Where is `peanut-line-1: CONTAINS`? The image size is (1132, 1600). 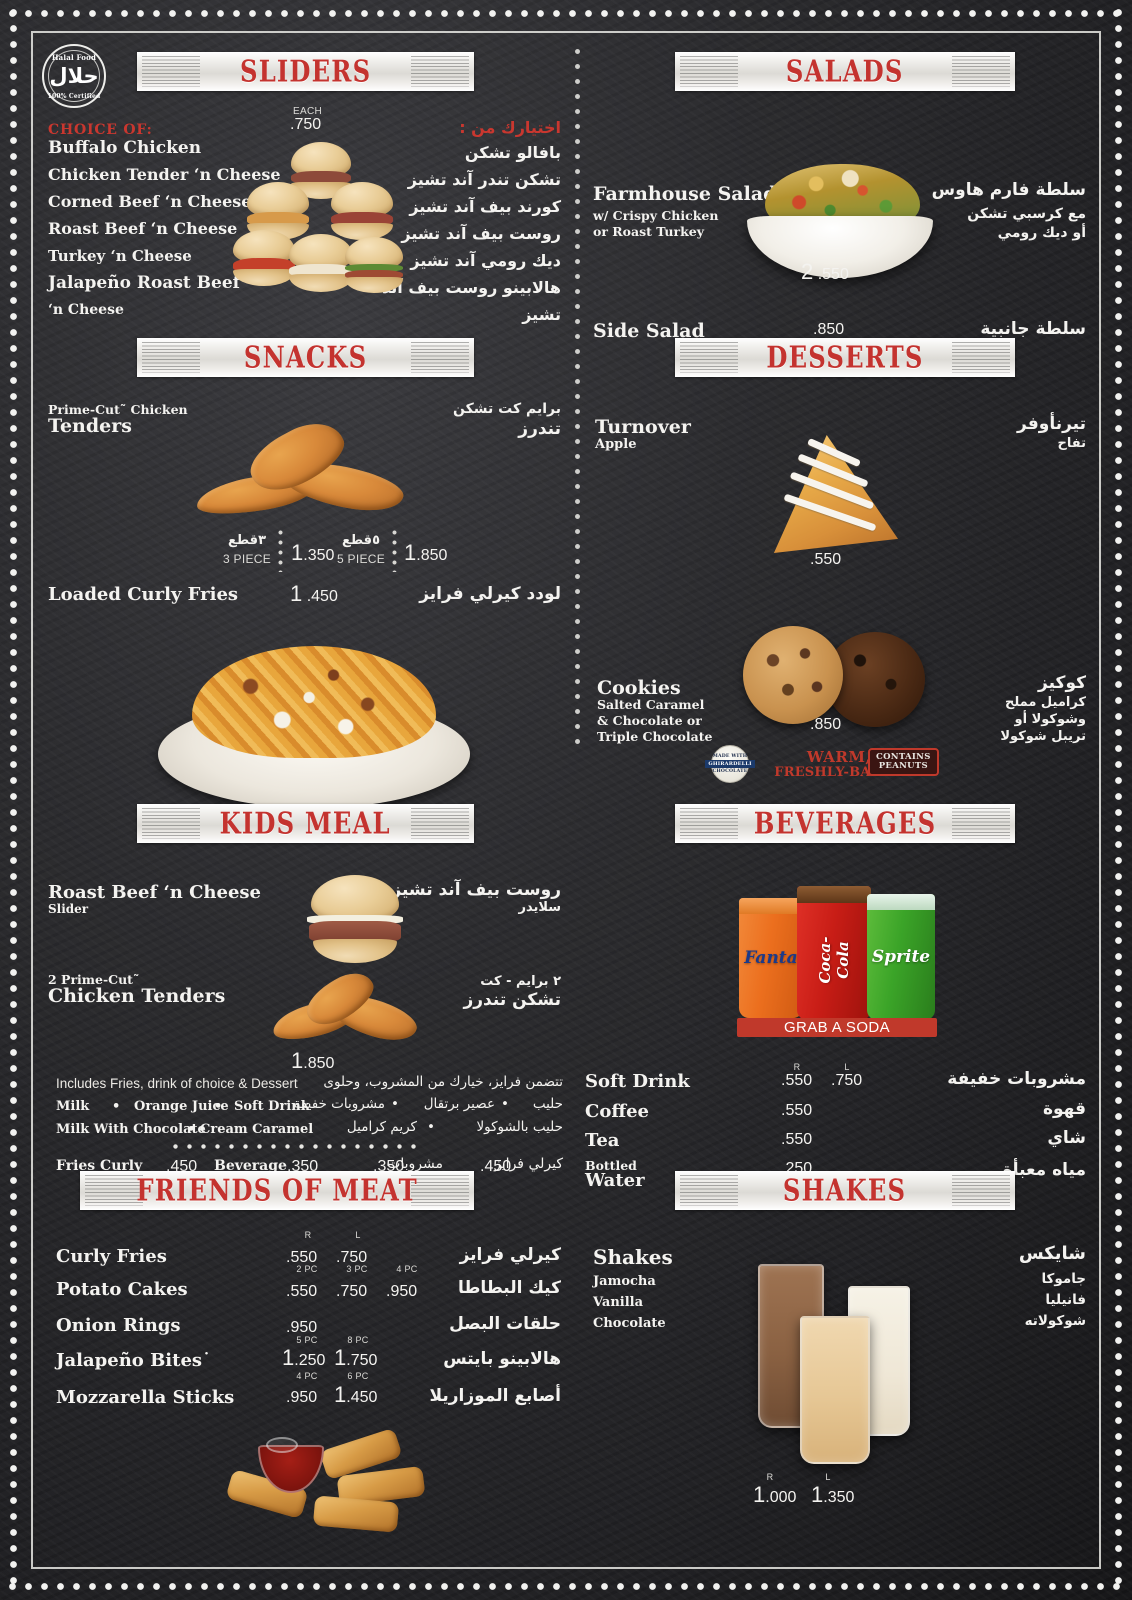 peanut-line-1: CONTAINS is located at coordinates (903, 757).